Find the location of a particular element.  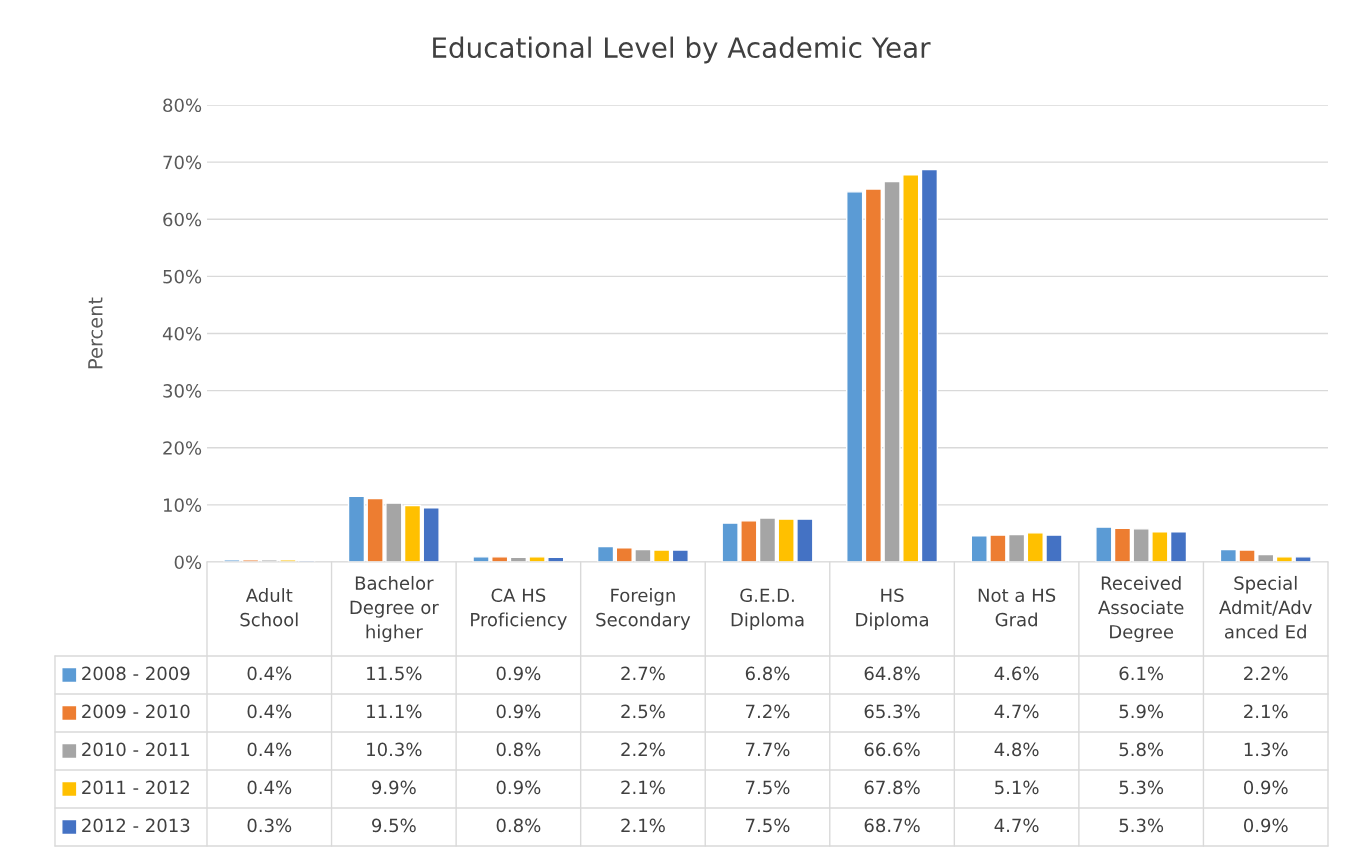

y-tick-label: 50% is located at coordinates (182, 276).